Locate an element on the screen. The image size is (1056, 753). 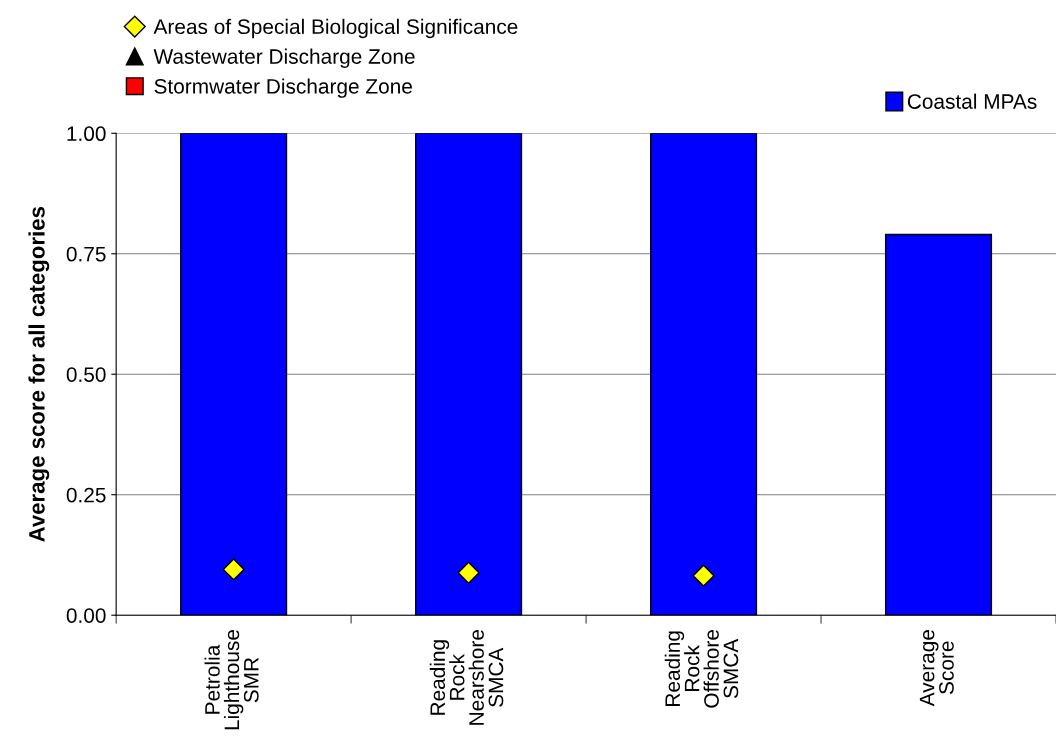
legend-label: Areas of Special Biological Significance is located at coordinates (335, 28).